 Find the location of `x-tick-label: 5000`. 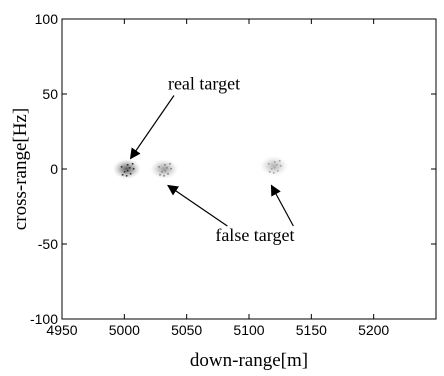

x-tick-label: 5000 is located at coordinates (124, 330).